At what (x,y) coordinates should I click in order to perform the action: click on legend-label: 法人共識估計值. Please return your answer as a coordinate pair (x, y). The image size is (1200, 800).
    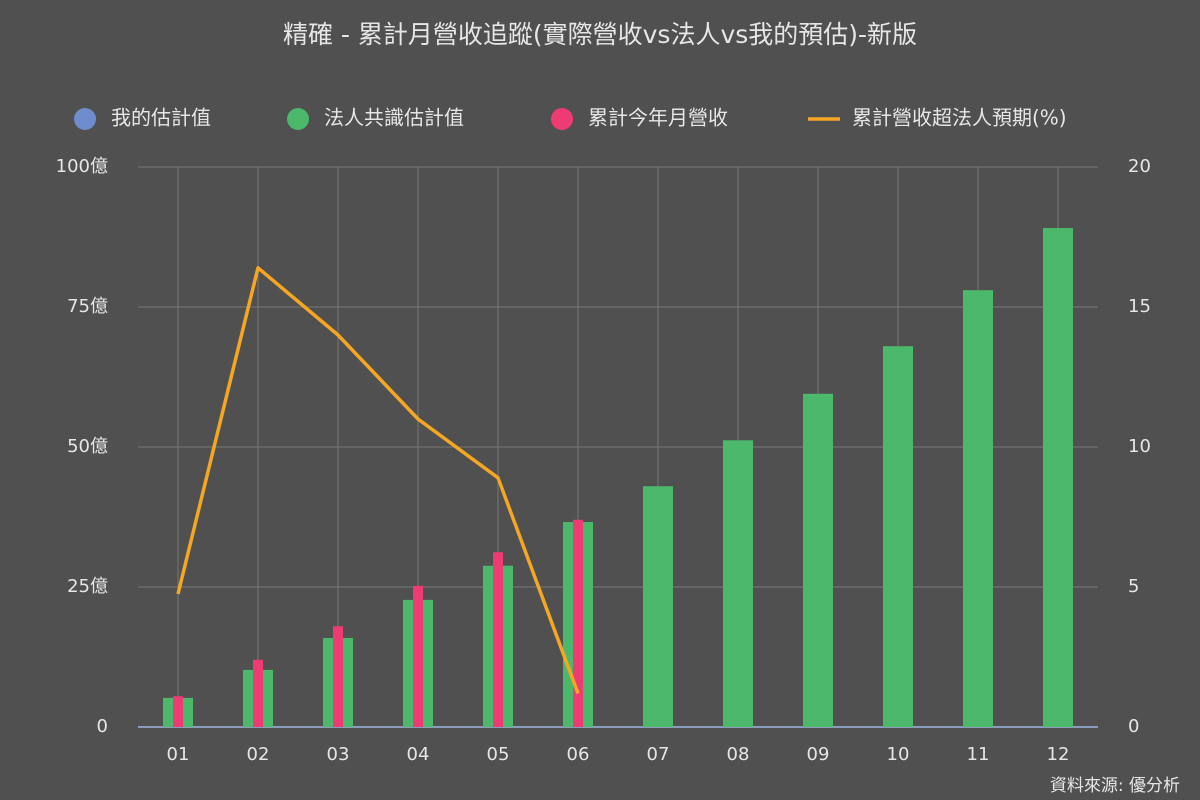
    Looking at the image, I should click on (394, 118).